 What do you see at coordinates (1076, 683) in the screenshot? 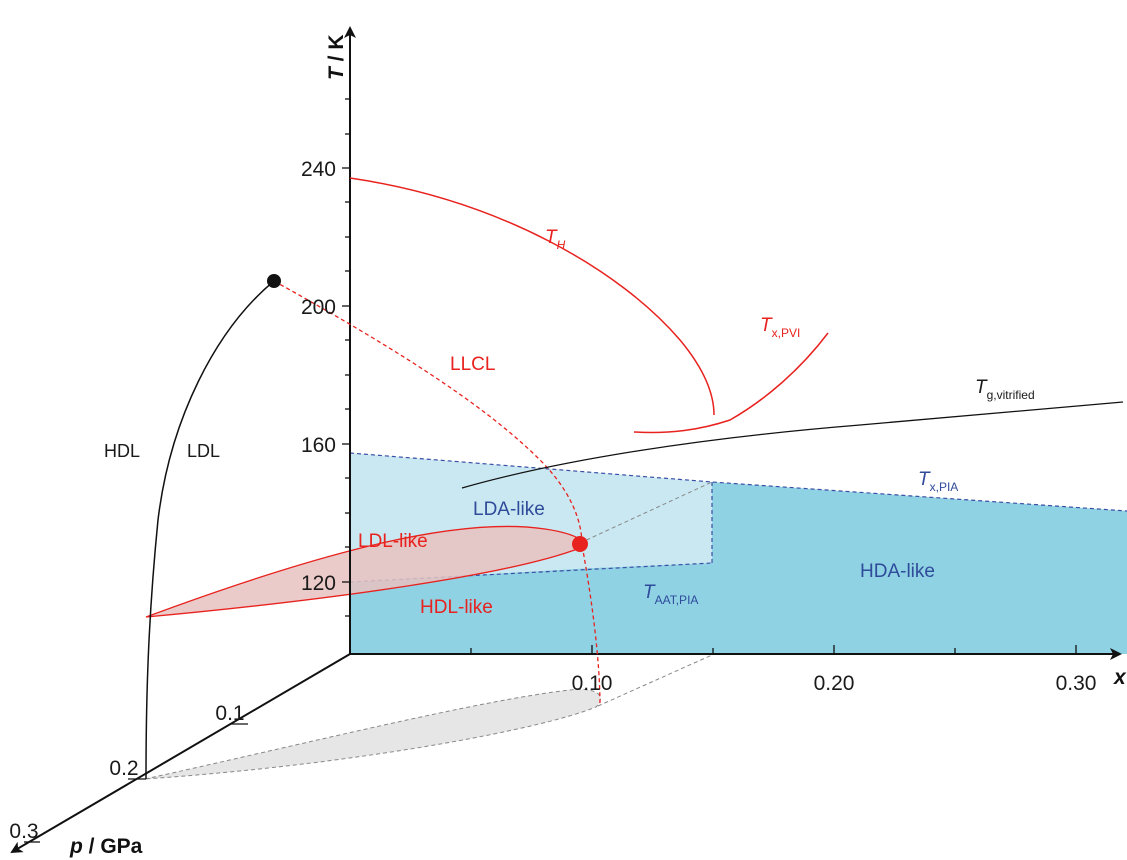
I see `x-tick-030: 0.30` at bounding box center [1076, 683].